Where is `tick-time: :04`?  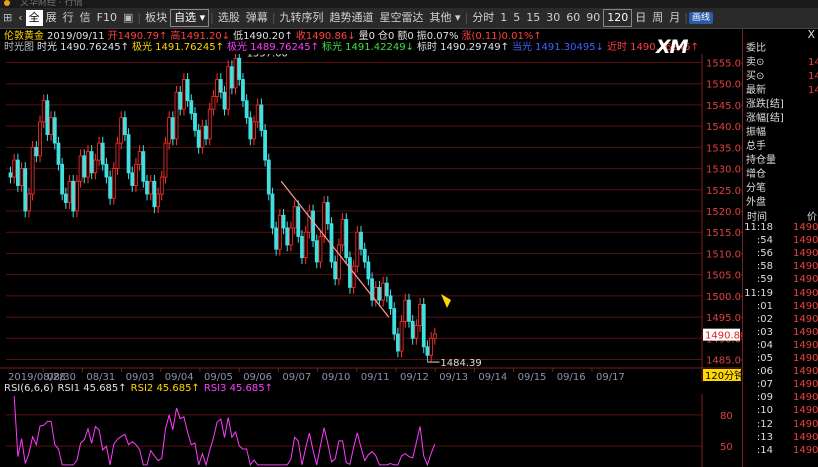 tick-time: :04 is located at coordinates (764, 345).